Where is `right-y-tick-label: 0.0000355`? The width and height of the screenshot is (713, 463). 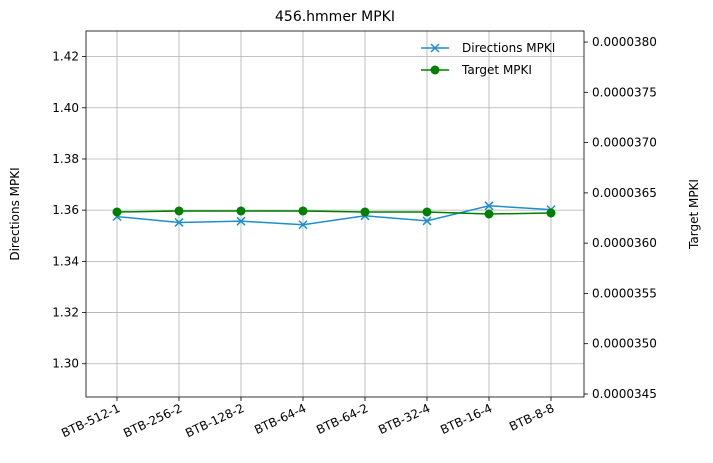 right-y-tick-label: 0.0000355 is located at coordinates (624, 293).